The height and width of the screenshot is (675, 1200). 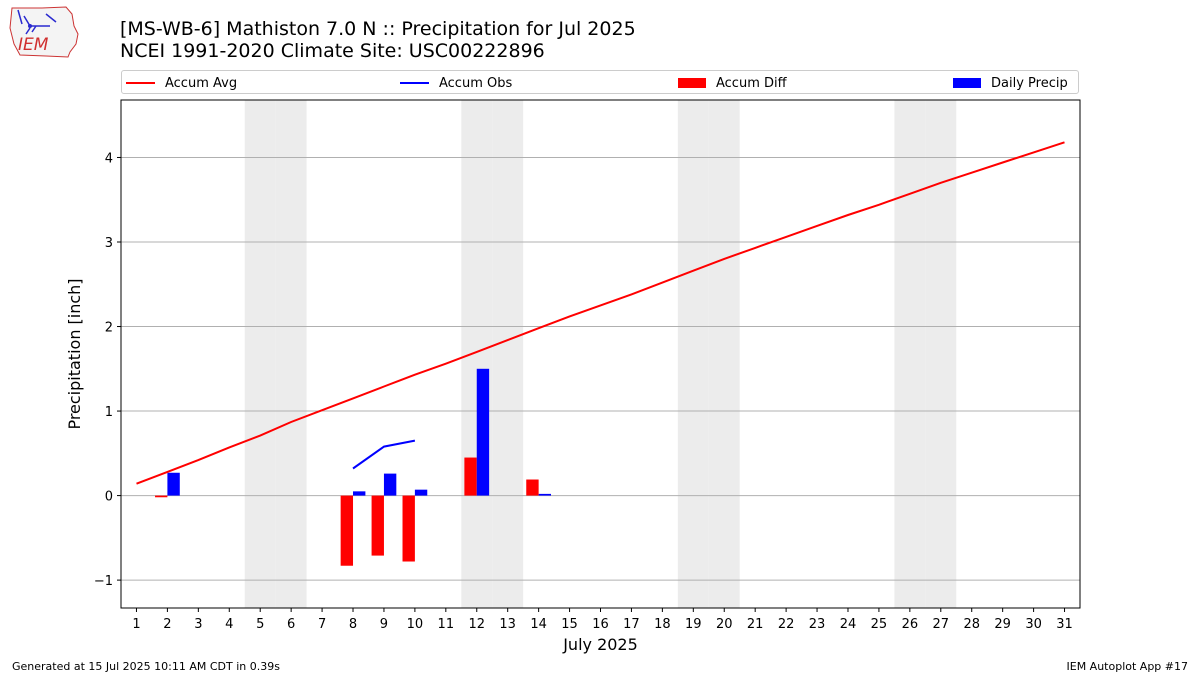 I want to click on xtick-label: 4, so click(x=229, y=624).